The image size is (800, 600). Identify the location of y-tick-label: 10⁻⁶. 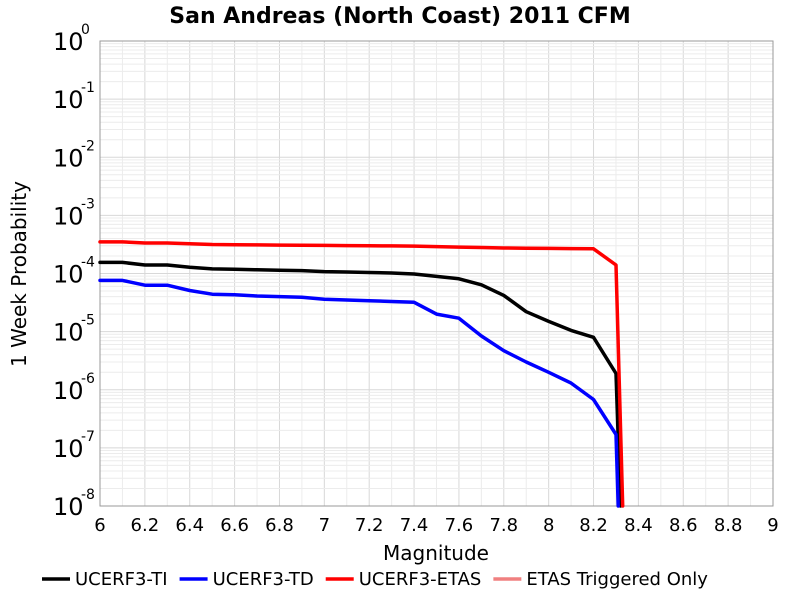
(74, 388).